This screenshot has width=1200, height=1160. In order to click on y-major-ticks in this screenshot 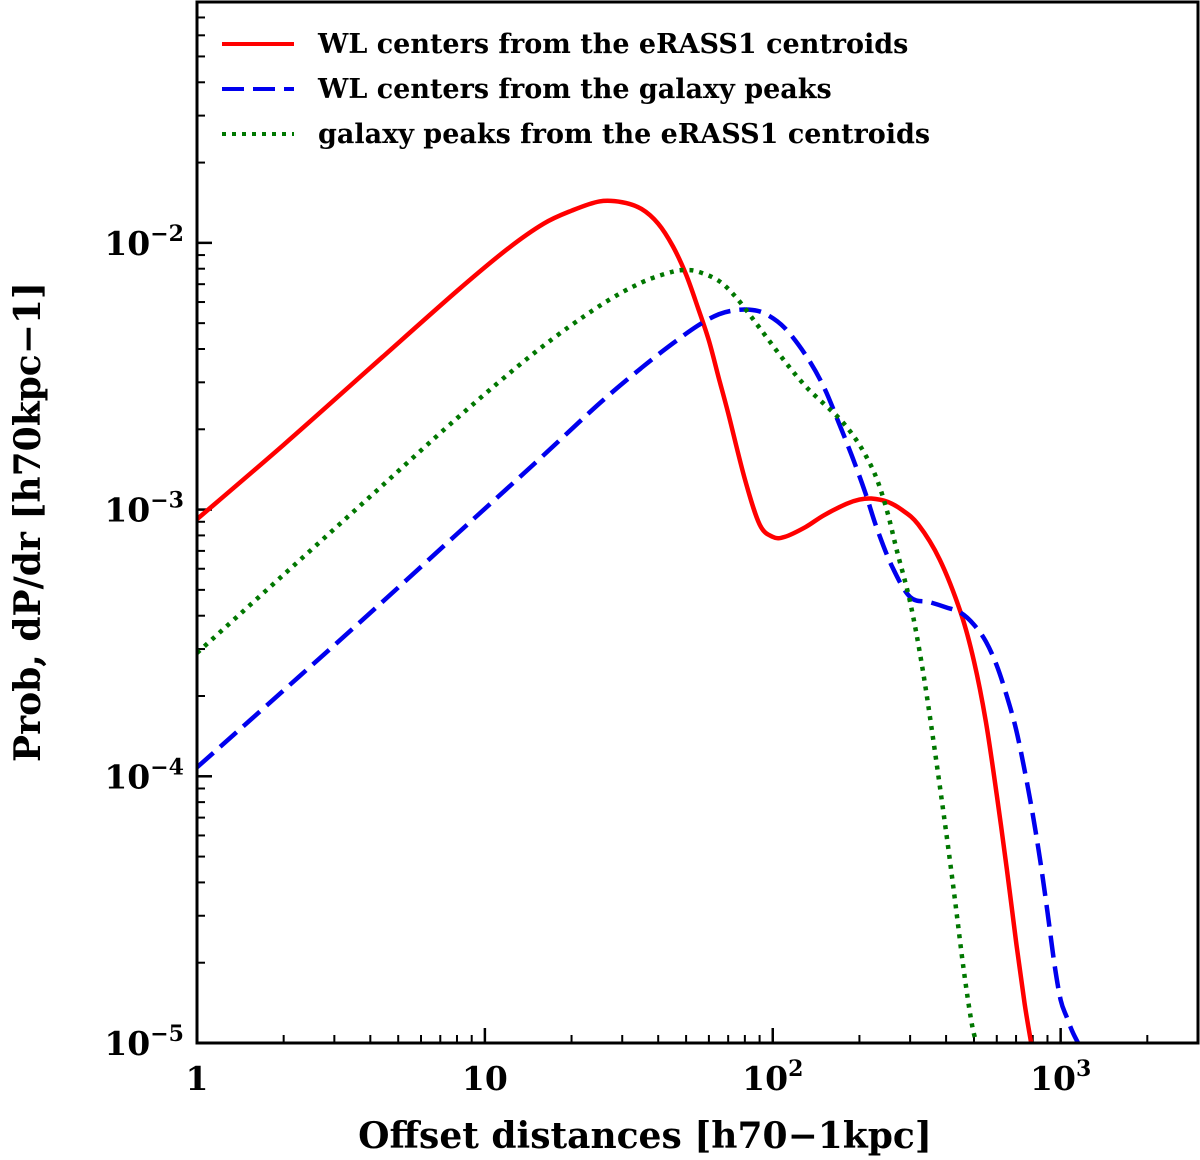, I will do `click(204, 643)`.